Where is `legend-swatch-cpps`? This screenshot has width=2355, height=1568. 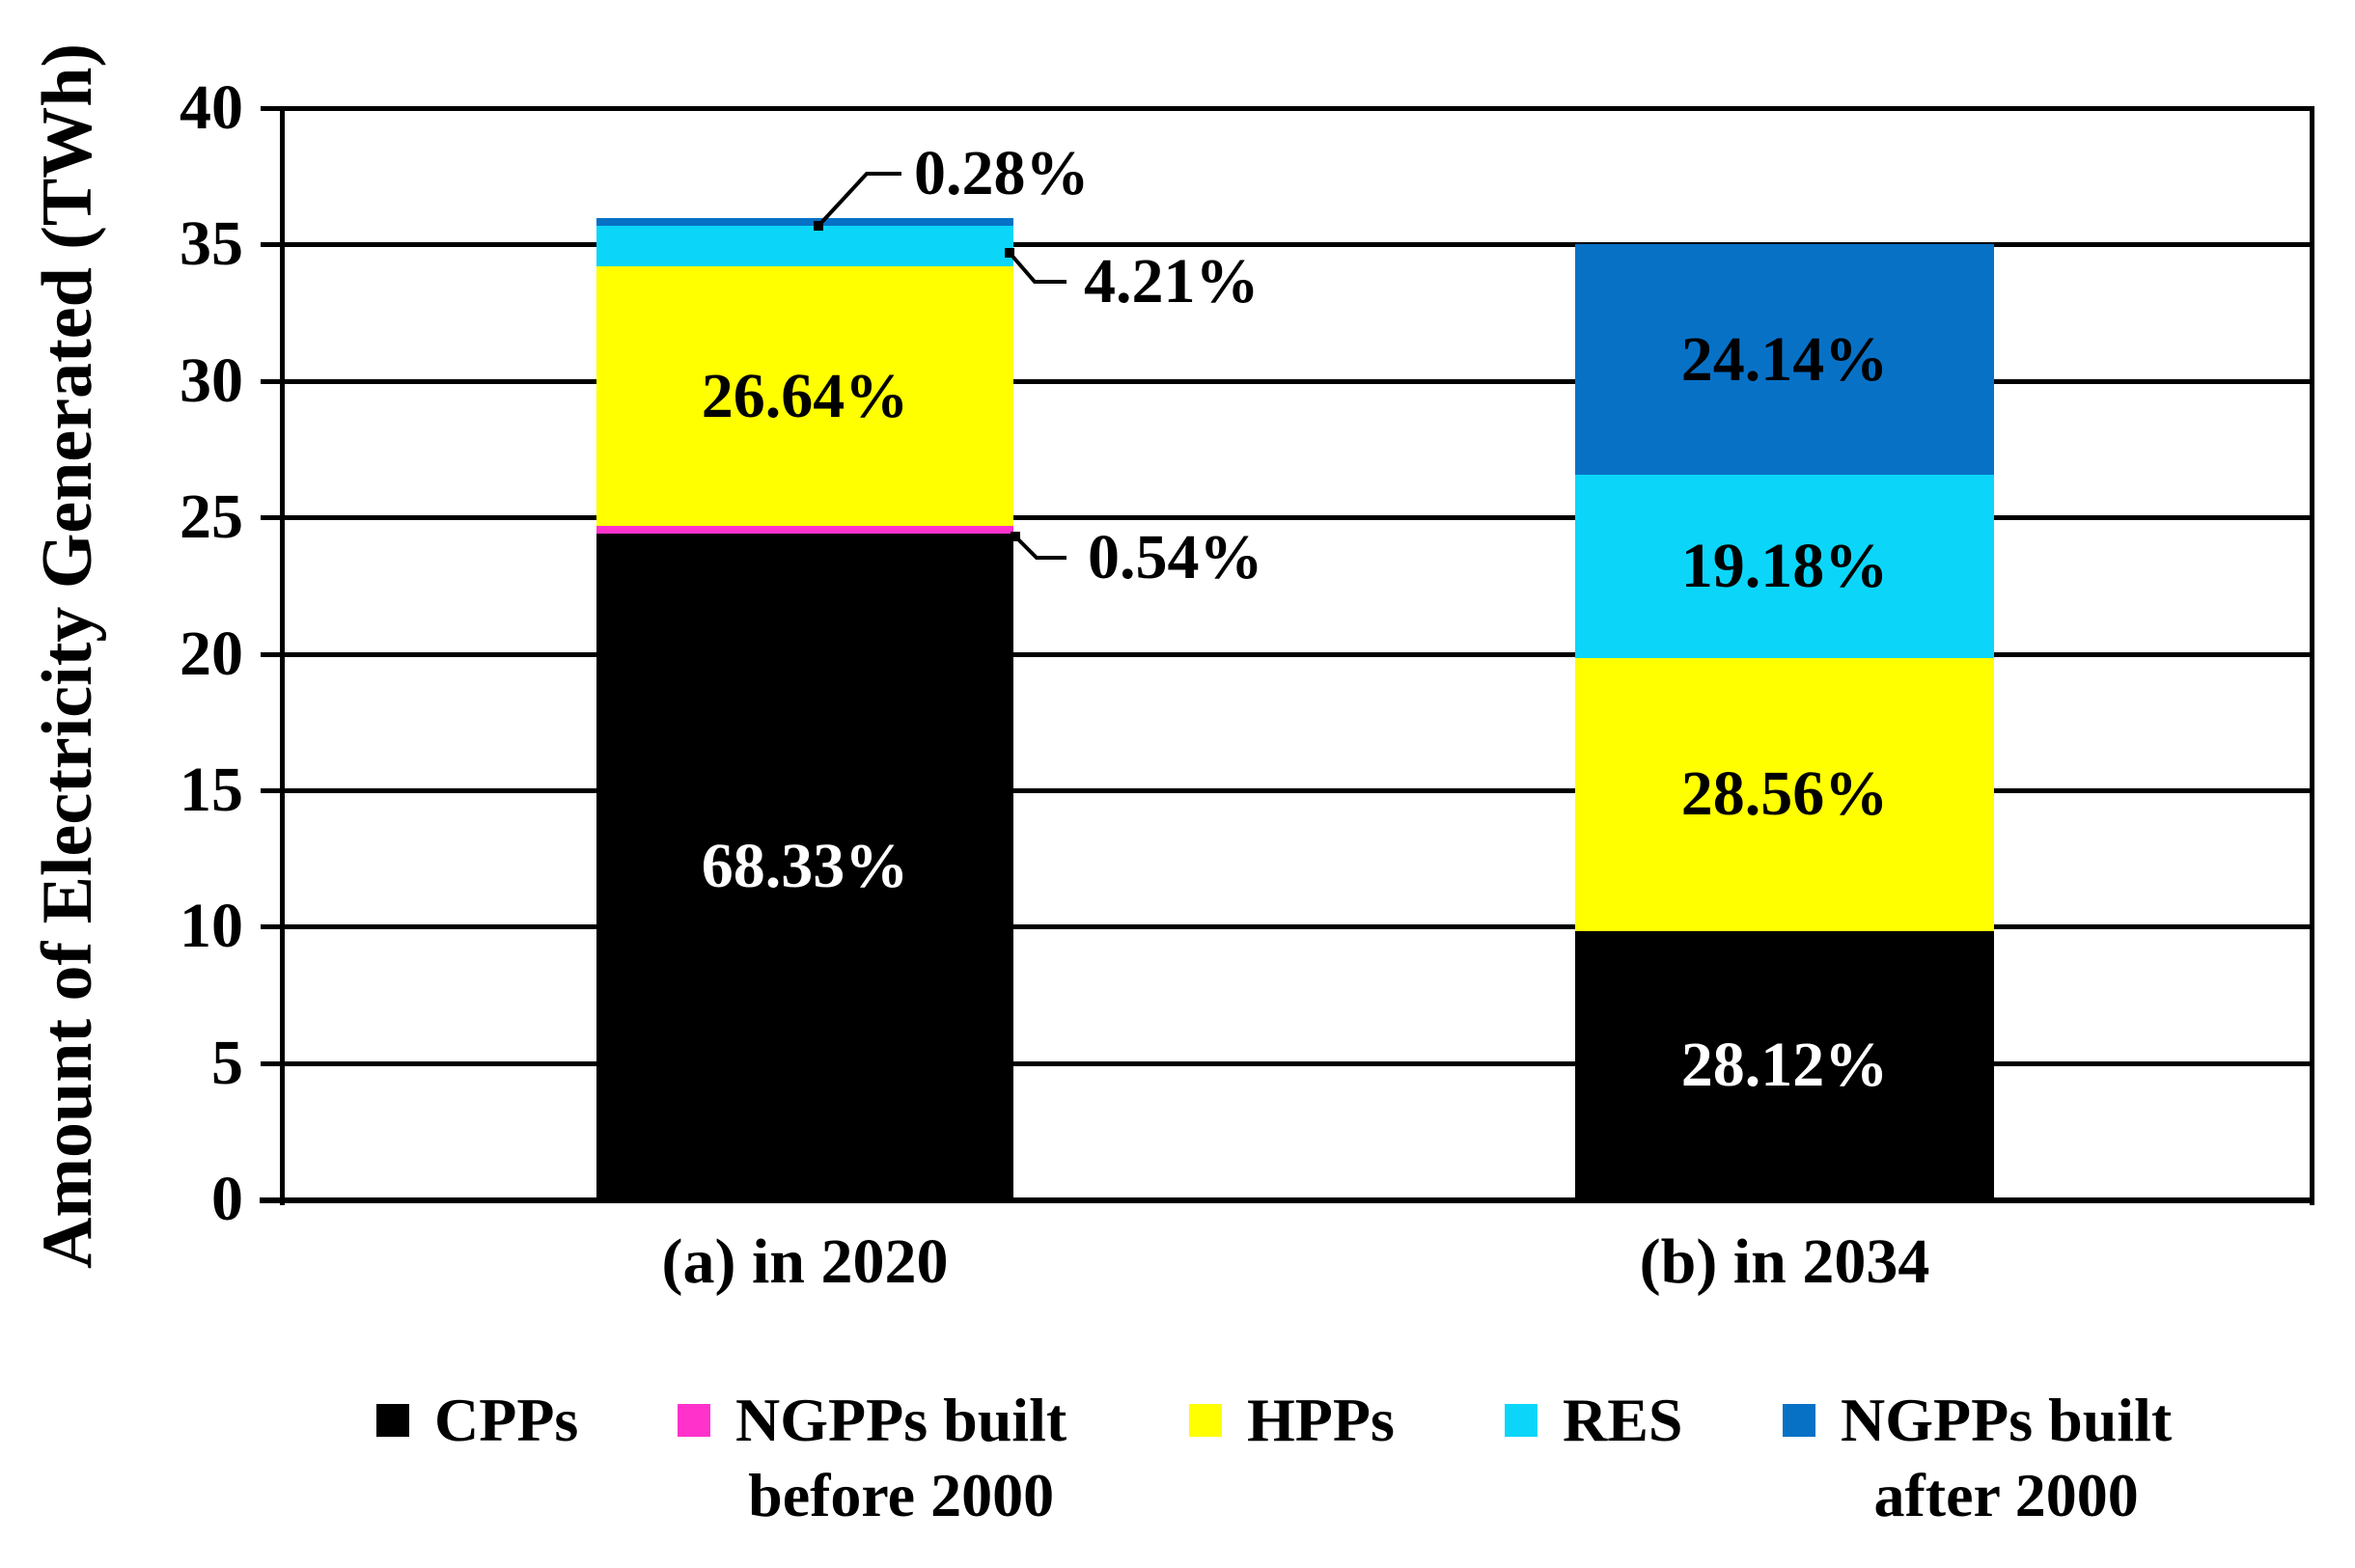 legend-swatch-cpps is located at coordinates (392, 1420).